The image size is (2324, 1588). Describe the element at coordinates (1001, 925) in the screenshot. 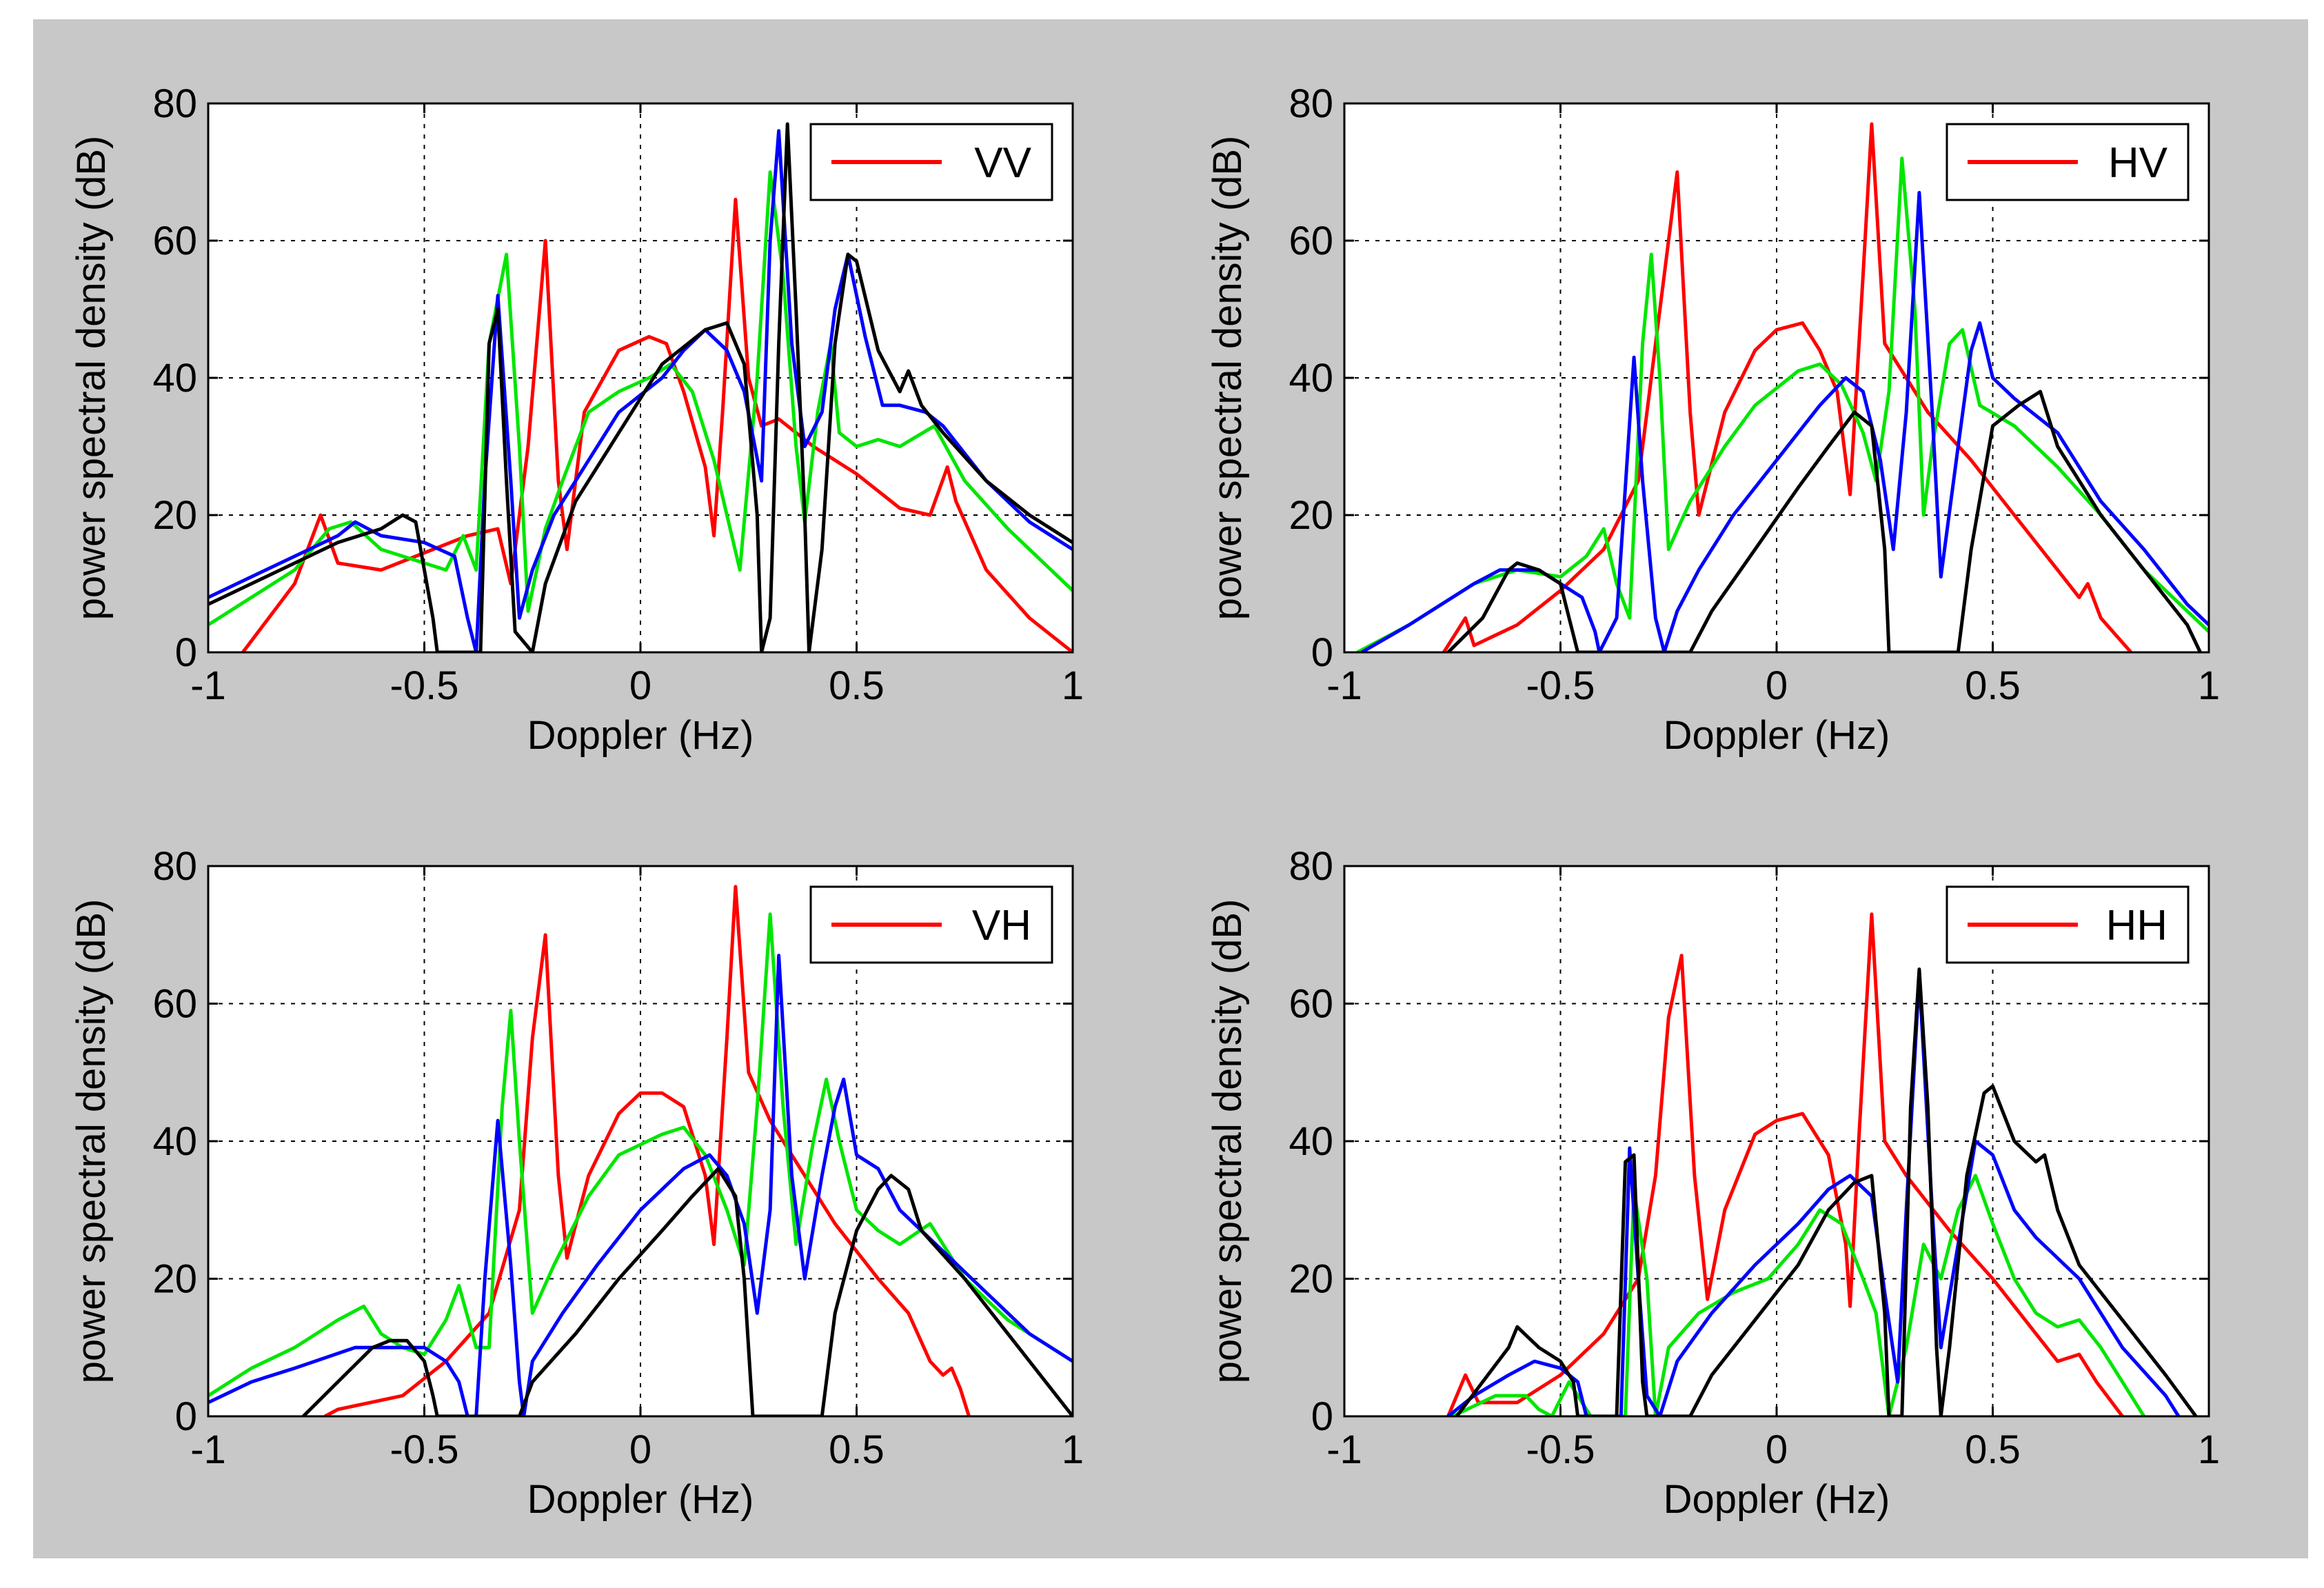

I see `legend-label: VH` at that location.